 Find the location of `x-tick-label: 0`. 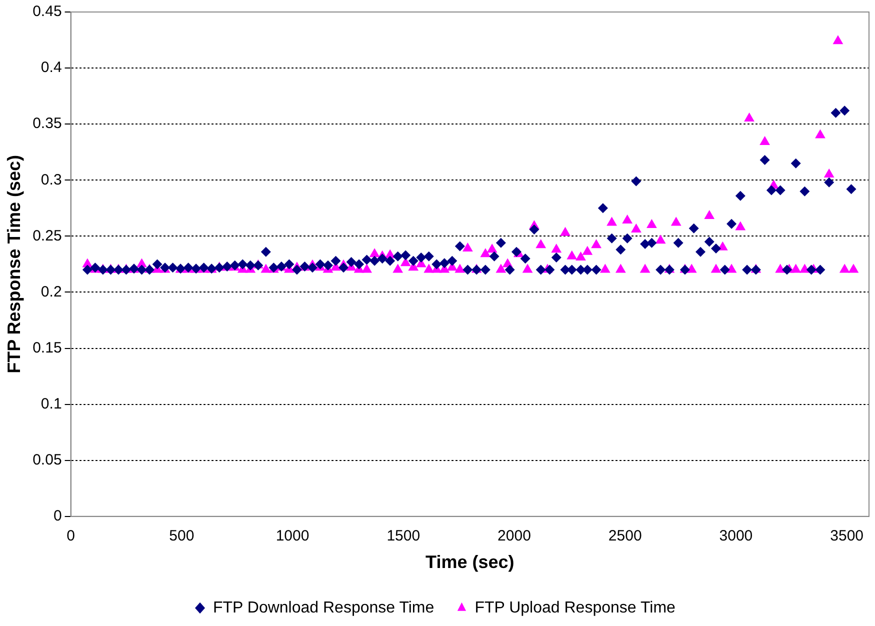

x-tick-label: 0 is located at coordinates (70, 536).